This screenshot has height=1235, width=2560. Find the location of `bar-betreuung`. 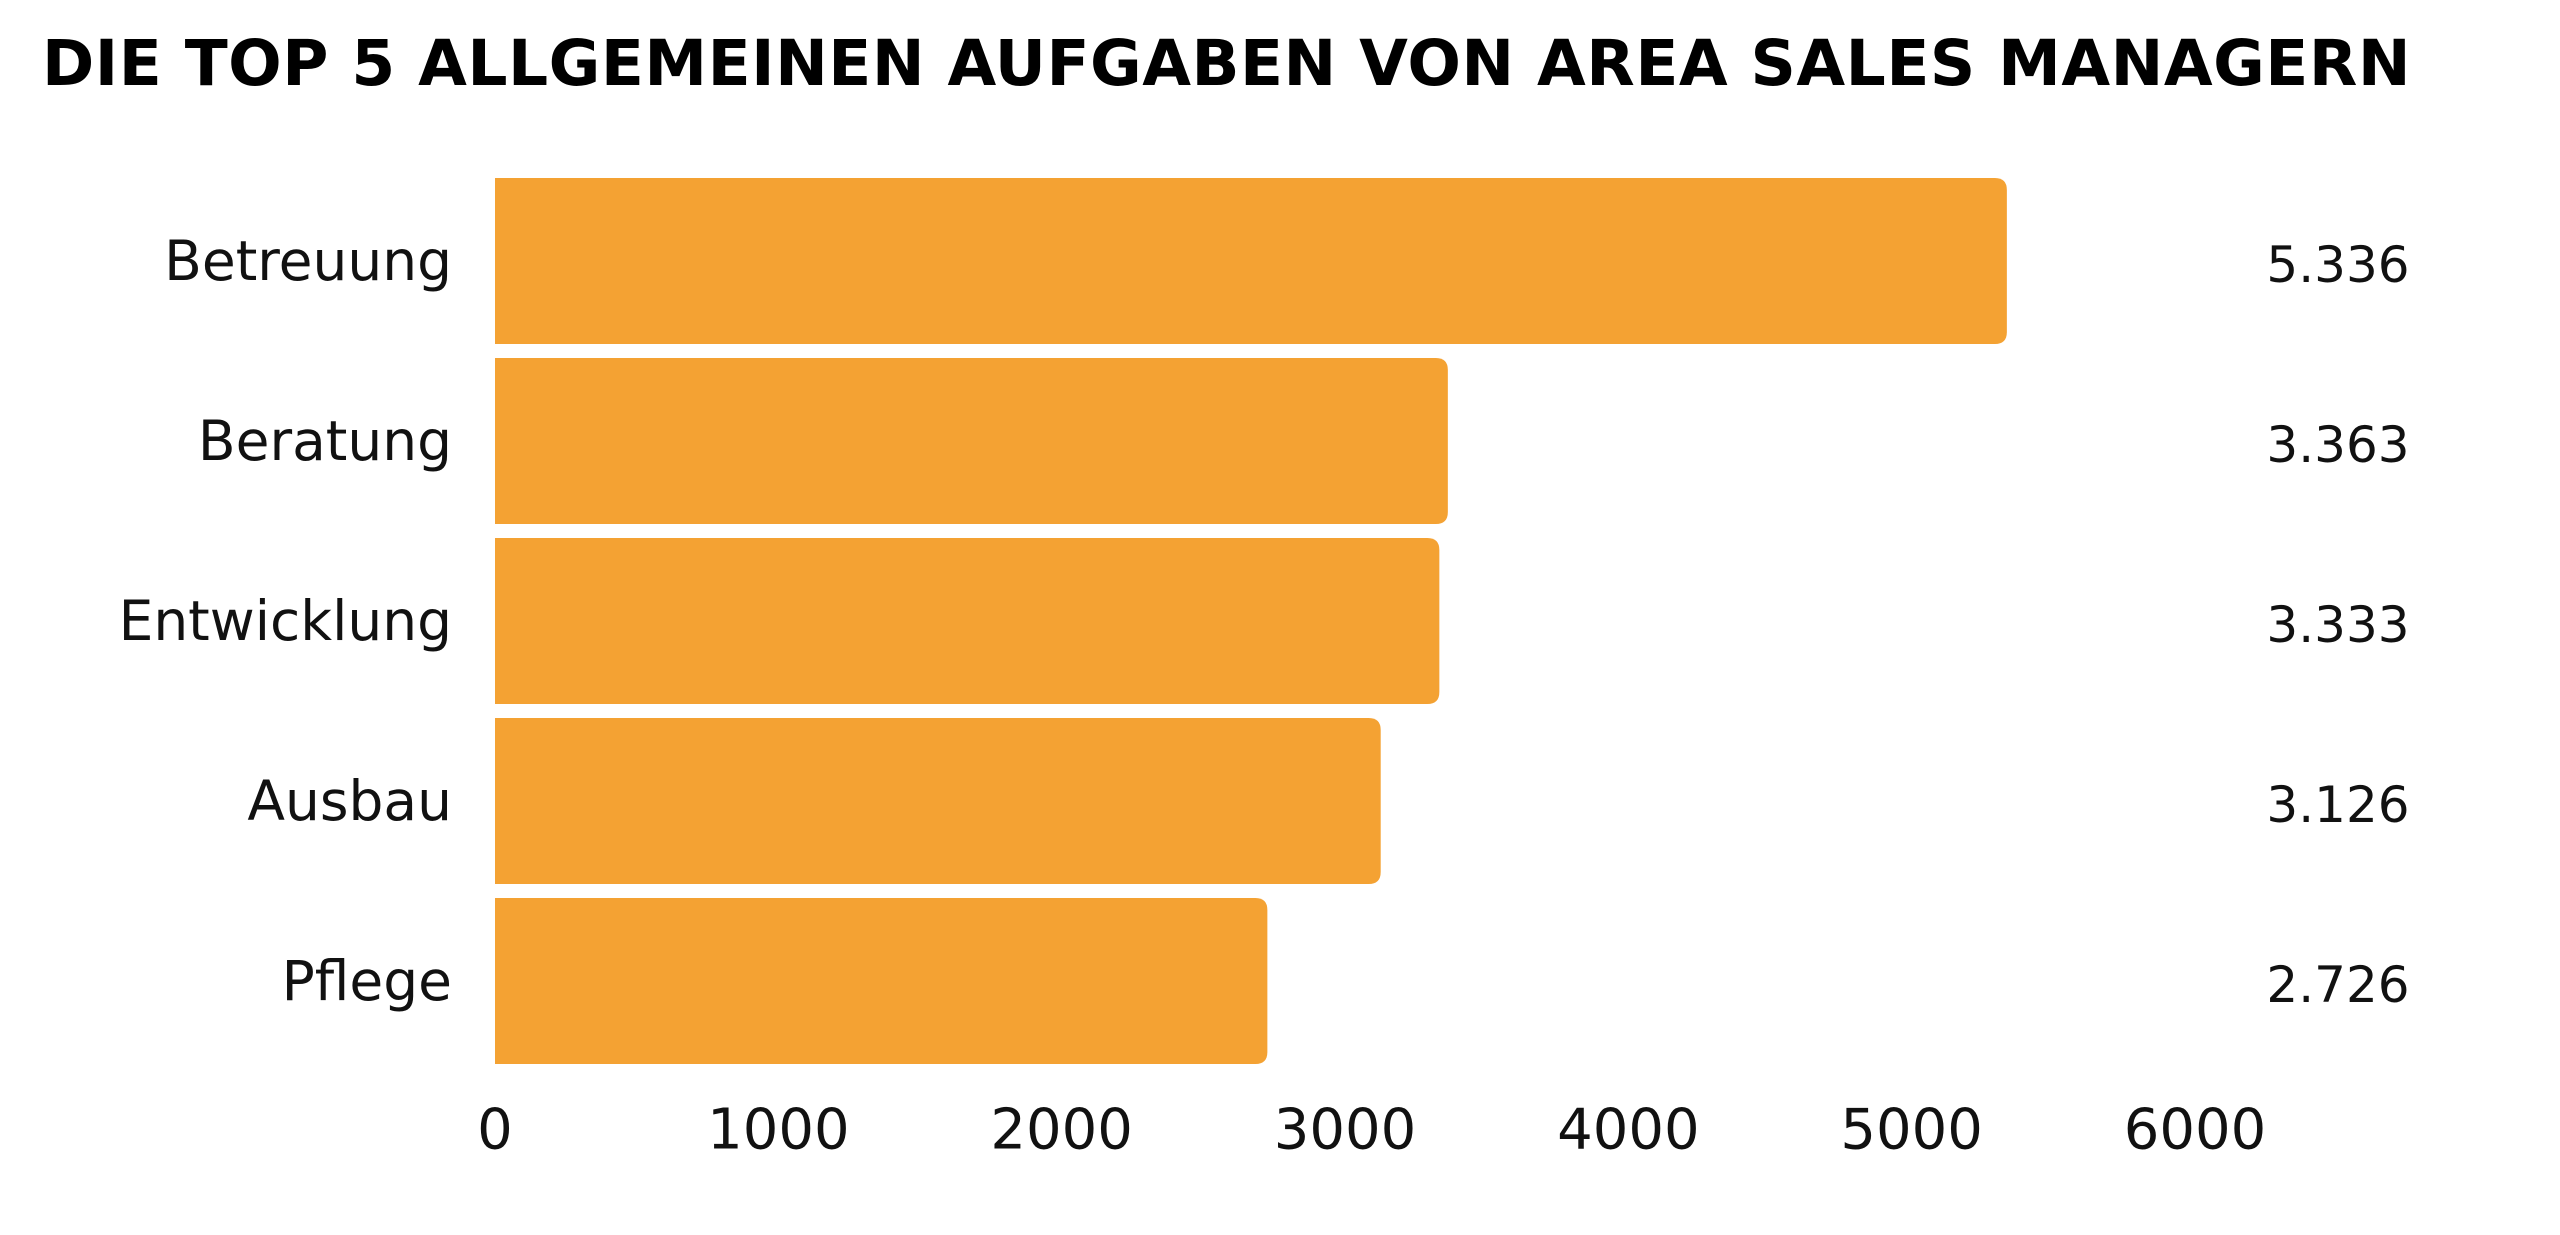

bar-betreuung is located at coordinates (1251, 261).